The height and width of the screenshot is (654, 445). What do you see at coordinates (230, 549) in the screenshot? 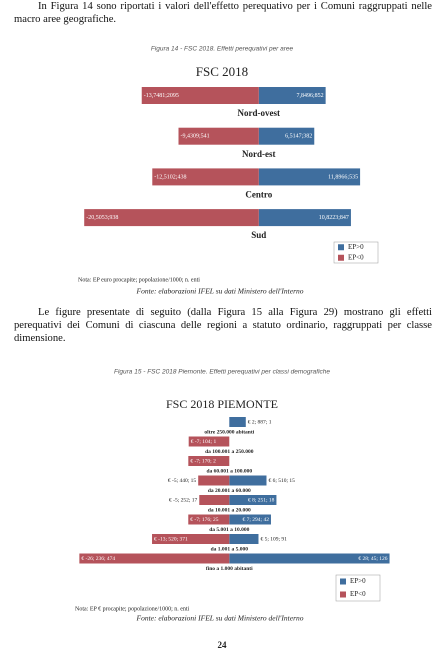
I see `category-label: da 1.001 a 5.000` at bounding box center [230, 549].